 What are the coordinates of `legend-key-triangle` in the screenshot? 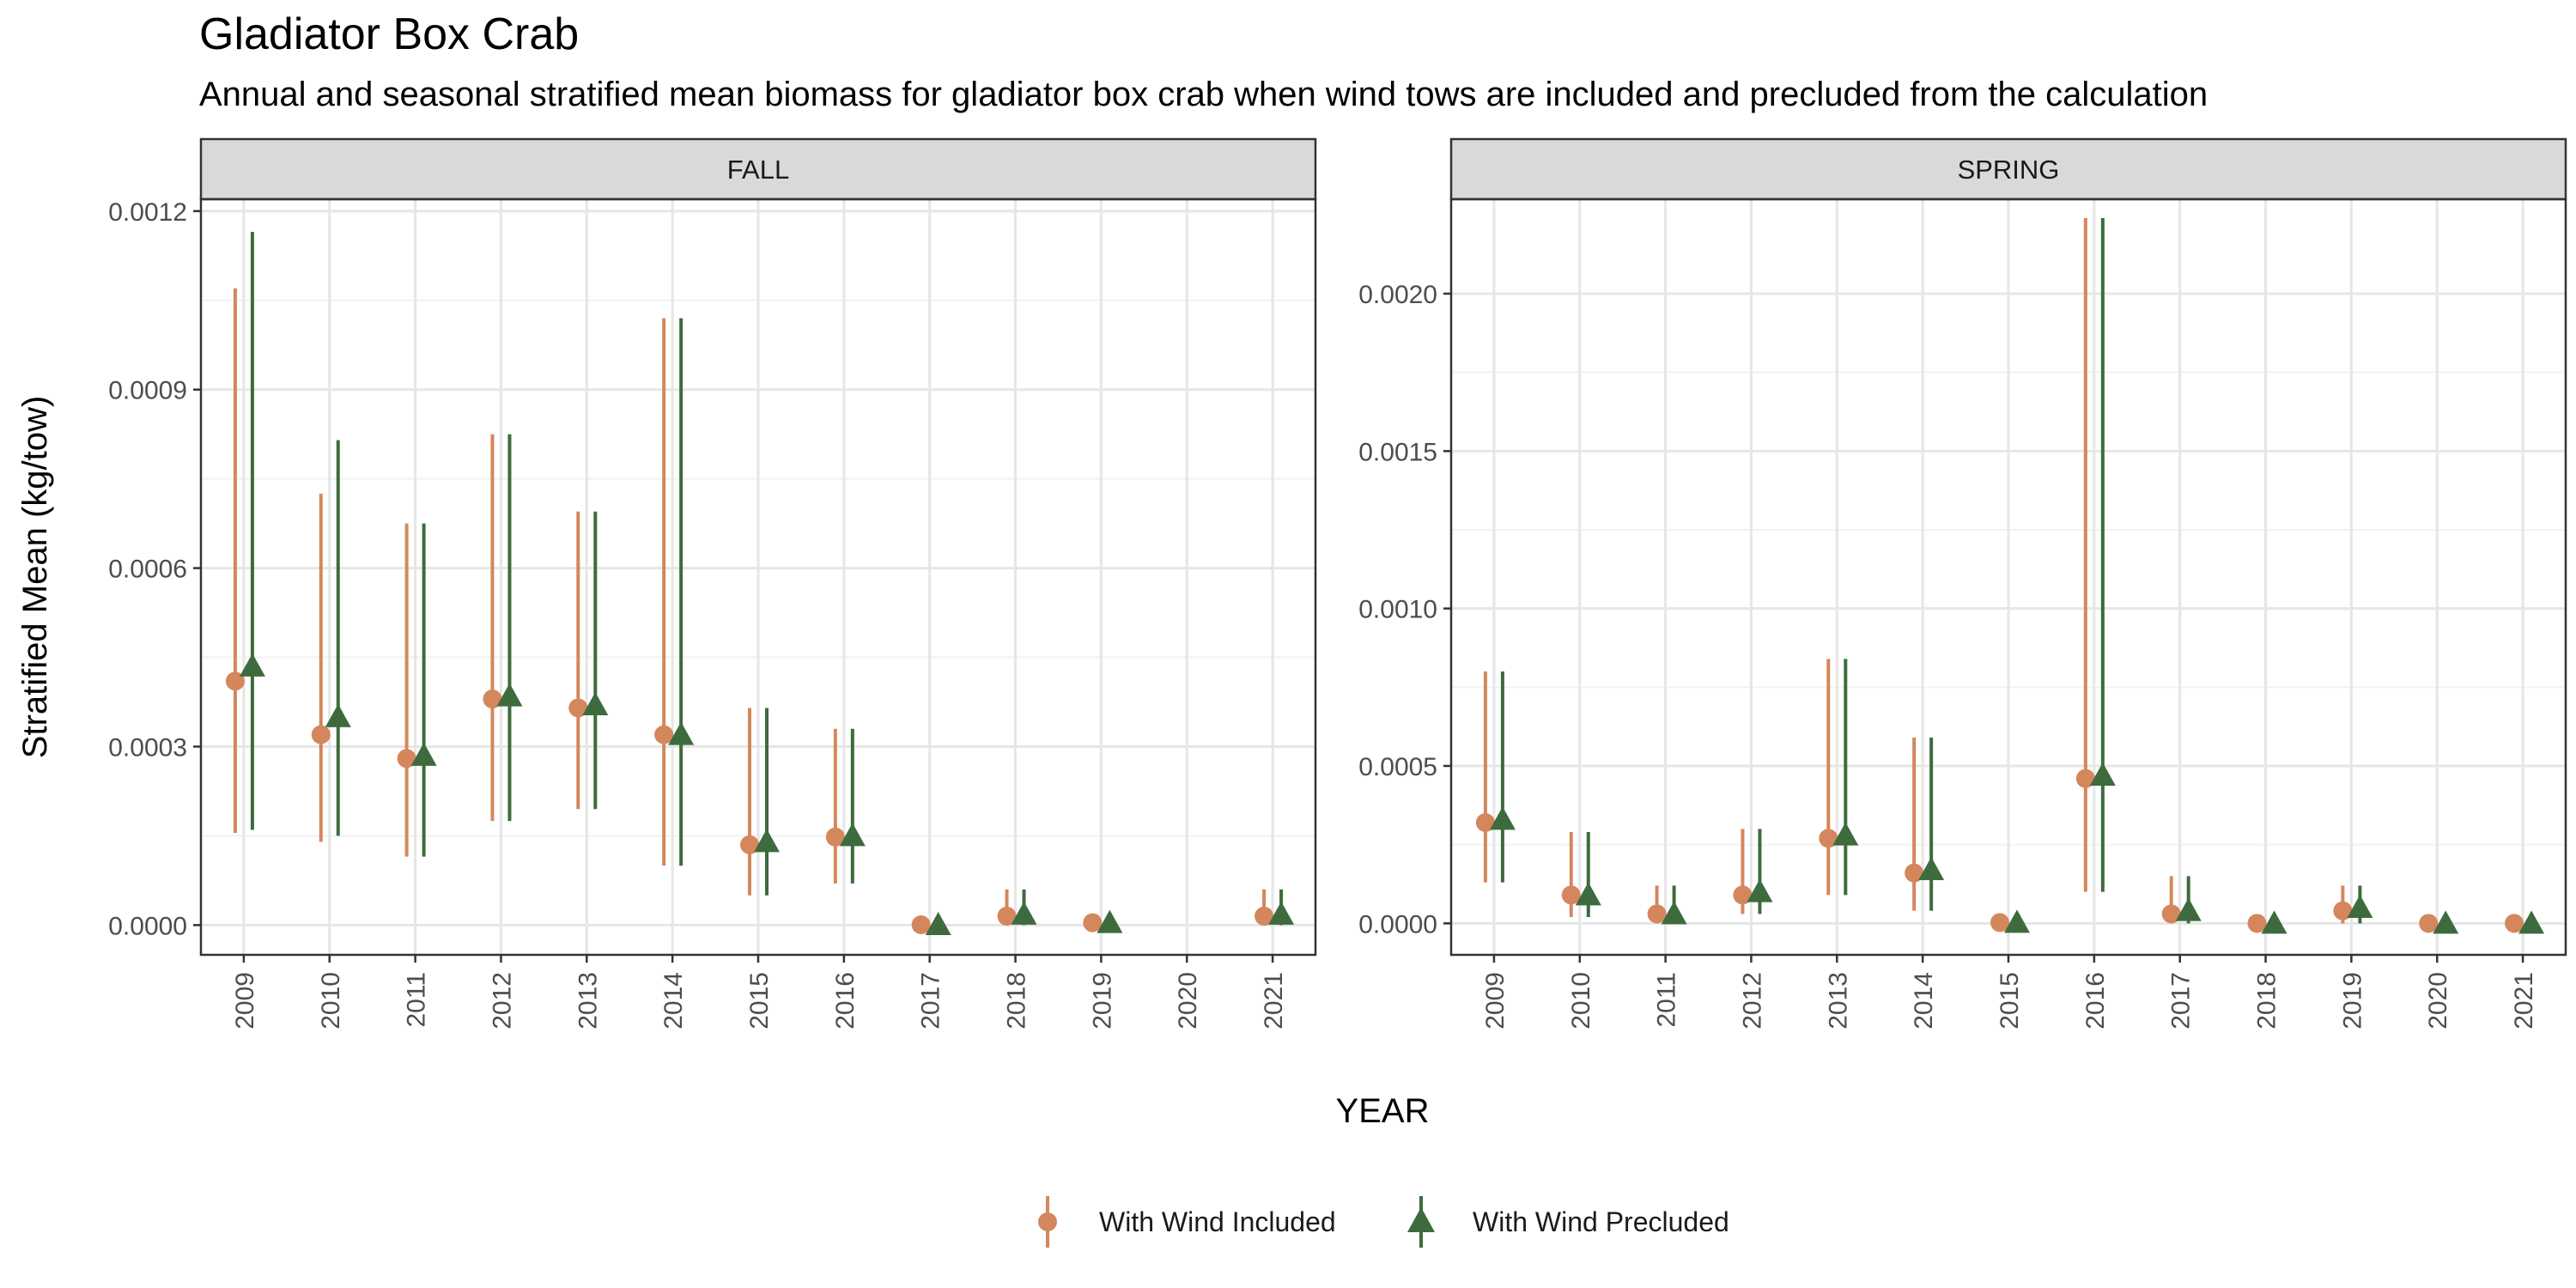 It's located at (1421, 1219).